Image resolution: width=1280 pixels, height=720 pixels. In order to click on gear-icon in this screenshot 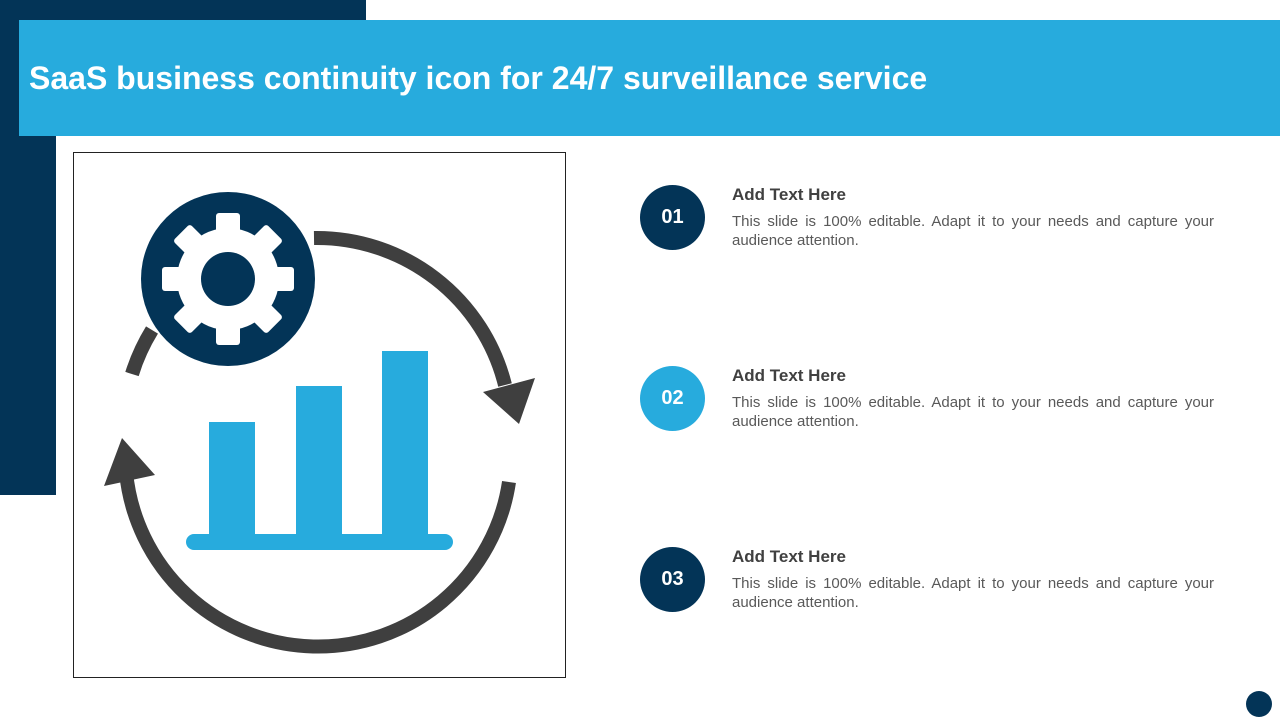, I will do `click(228, 279)`.